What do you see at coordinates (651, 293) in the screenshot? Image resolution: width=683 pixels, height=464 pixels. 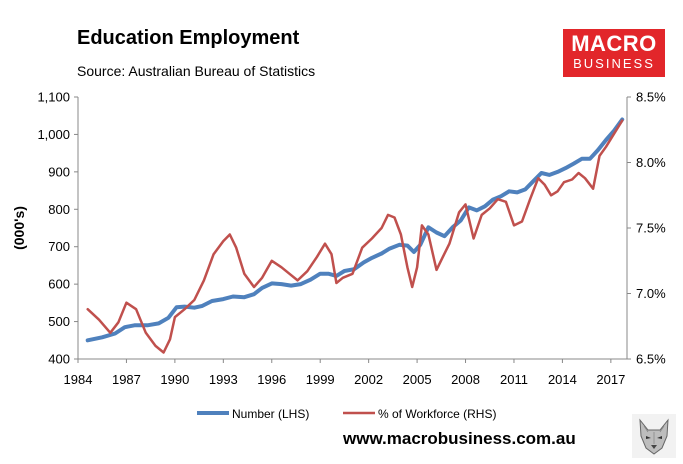 I see `y2-tick-label: 7.0%` at bounding box center [651, 293].